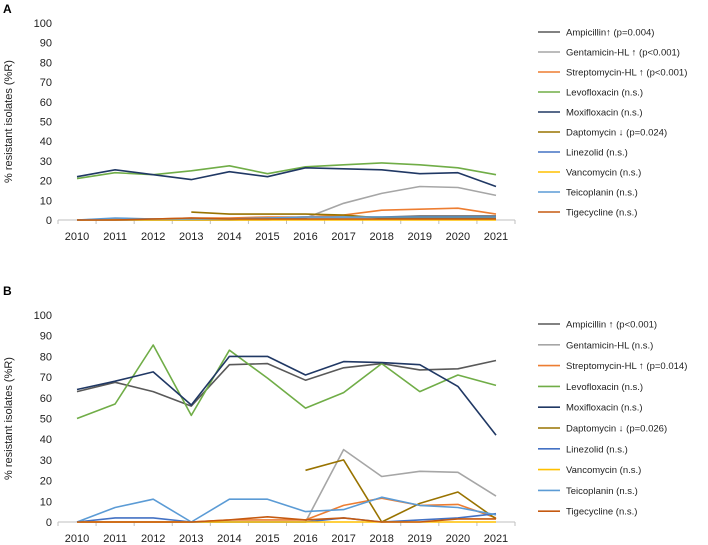  I want to click on panel-b-y-tick: 60, so click(46, 399).